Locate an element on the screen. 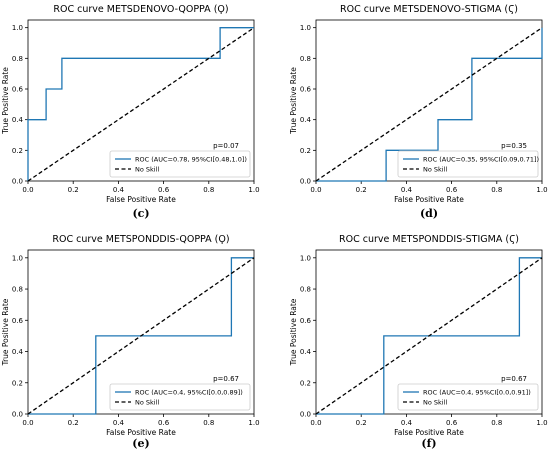 This screenshot has width=550, height=460. caption-d: (d) is located at coordinates (429, 213).